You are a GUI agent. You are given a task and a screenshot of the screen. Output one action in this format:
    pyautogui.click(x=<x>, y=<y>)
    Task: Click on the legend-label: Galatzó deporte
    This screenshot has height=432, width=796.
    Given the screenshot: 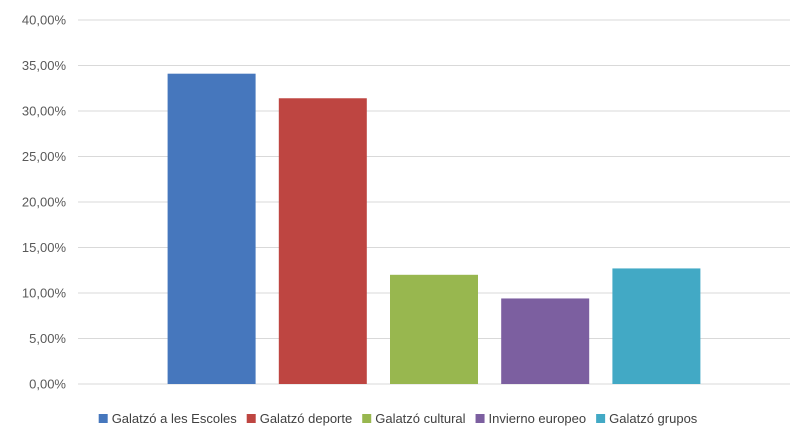 What is the action you would take?
    pyautogui.click(x=306, y=418)
    